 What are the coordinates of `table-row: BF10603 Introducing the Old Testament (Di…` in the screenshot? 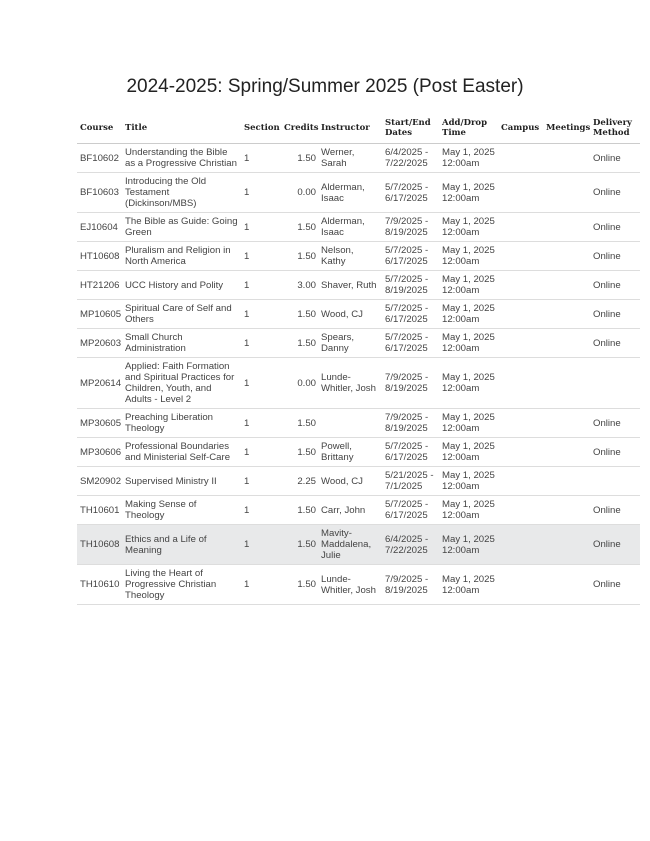 It's located at (358, 192).